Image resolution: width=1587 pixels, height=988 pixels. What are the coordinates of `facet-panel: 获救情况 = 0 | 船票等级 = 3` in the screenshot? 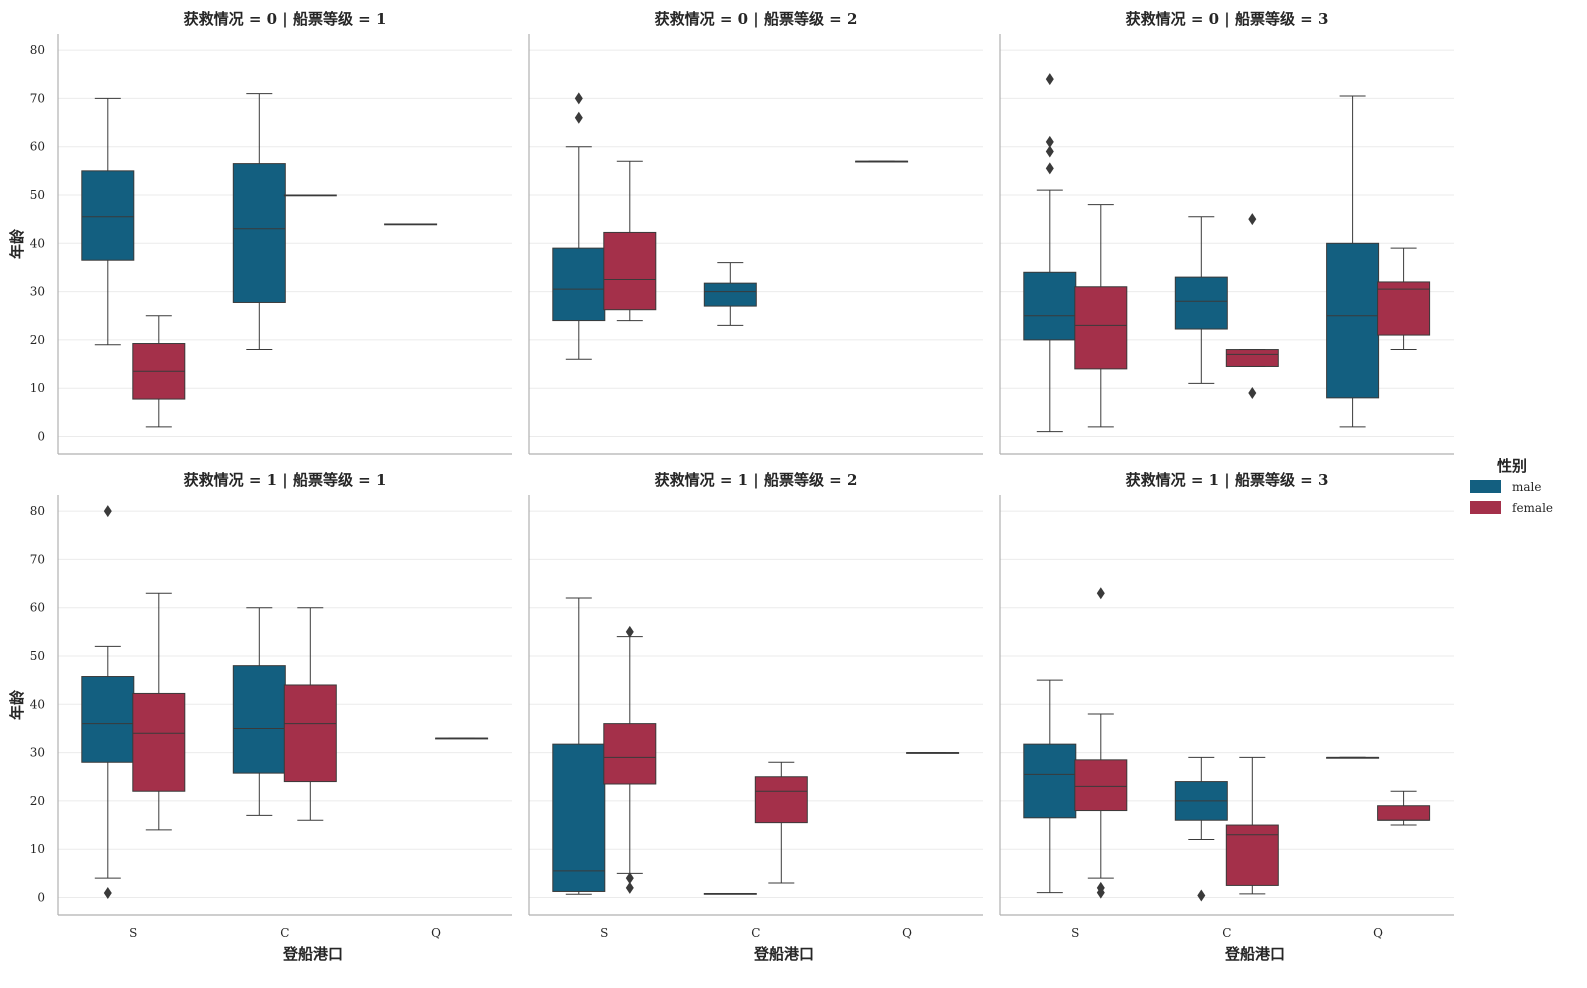 It's located at (1226, 232).